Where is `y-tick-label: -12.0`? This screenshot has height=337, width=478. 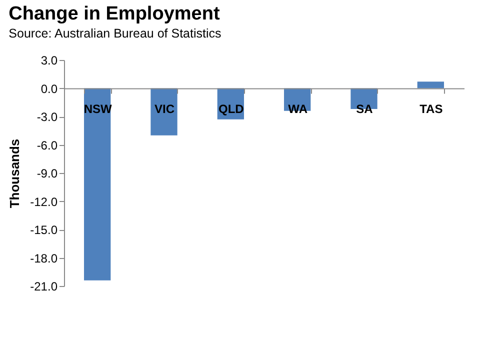 y-tick-label: -12.0 is located at coordinates (44, 201).